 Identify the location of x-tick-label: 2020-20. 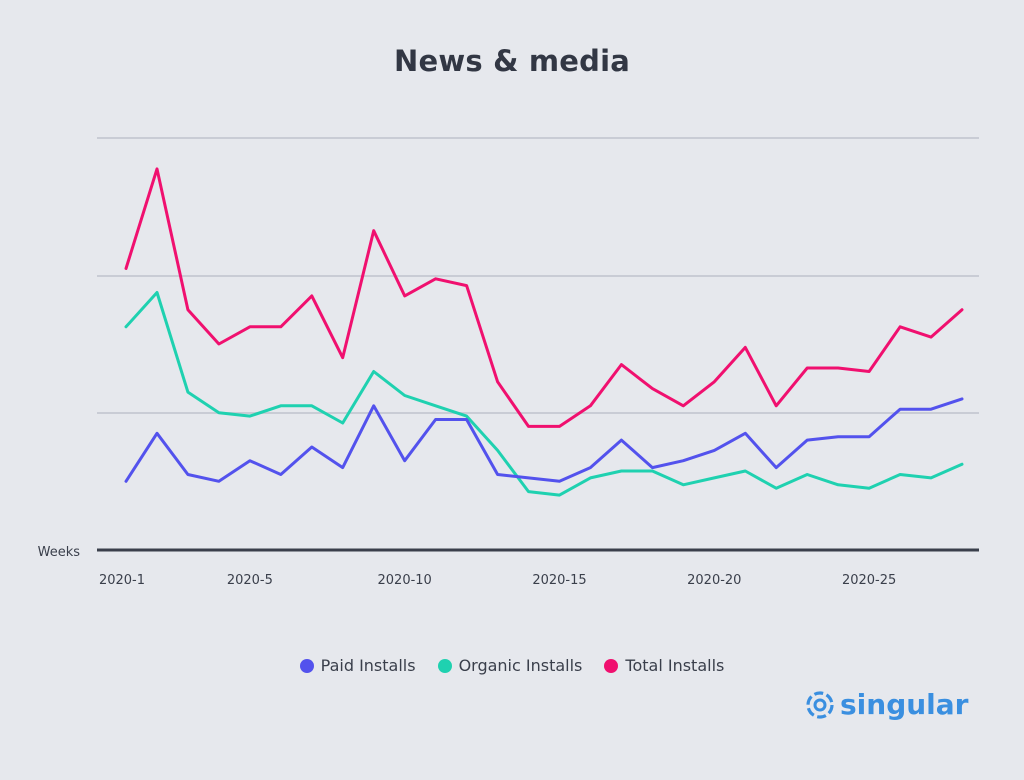
(714, 580).